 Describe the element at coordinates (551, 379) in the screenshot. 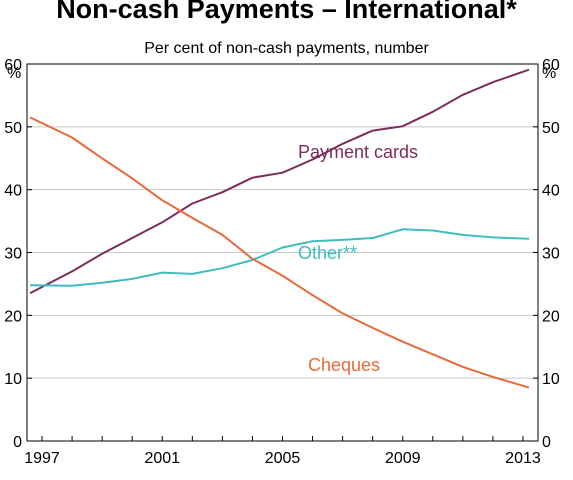

I see `y-tick-right-10: 10` at that location.